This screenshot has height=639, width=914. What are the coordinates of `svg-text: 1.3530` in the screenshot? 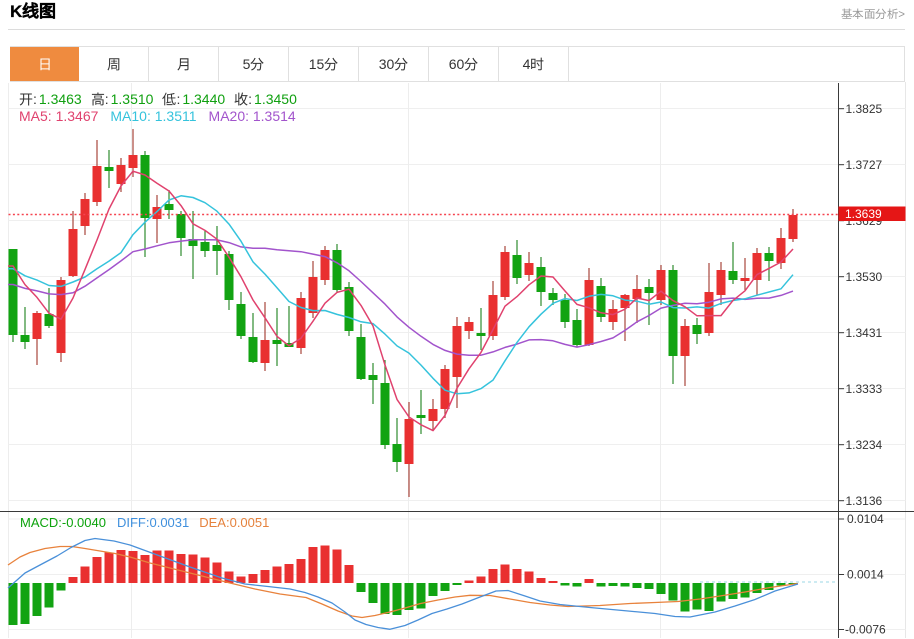 It's located at (864, 277).